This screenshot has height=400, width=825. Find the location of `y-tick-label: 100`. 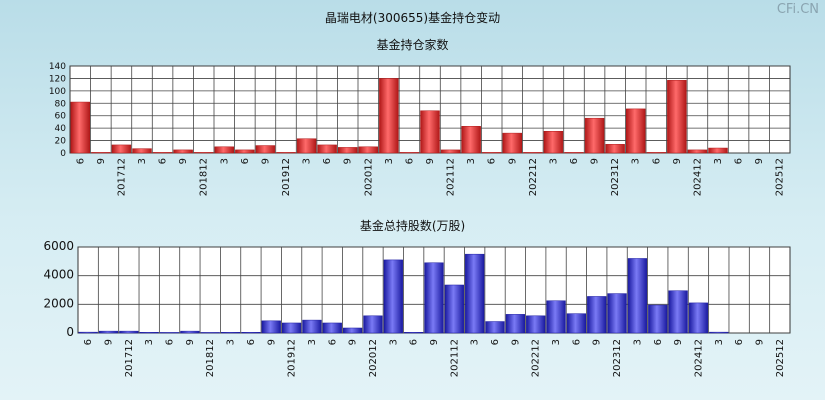

y-tick-label: 100 is located at coordinates (57, 92).